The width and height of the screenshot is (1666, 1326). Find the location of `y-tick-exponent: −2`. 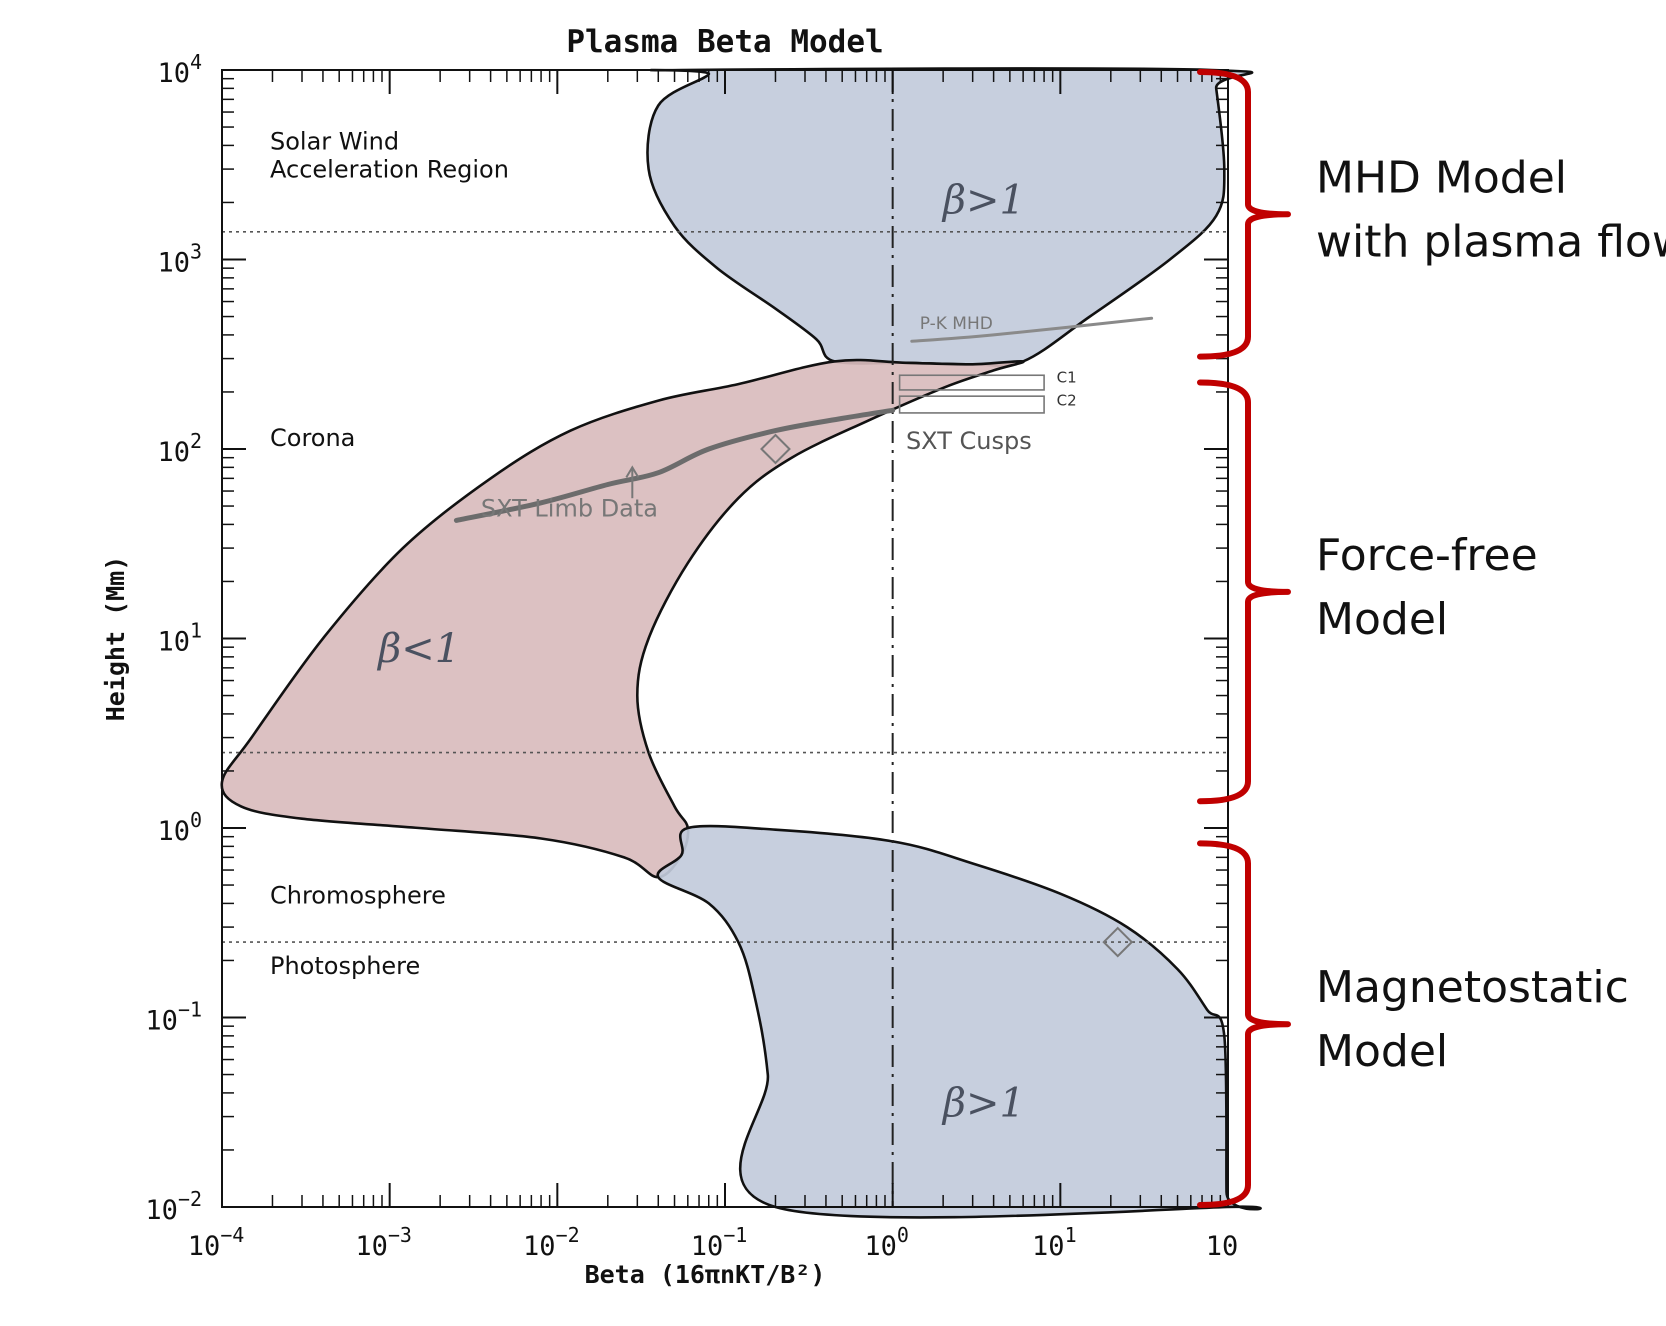

y-tick-exponent: −2 is located at coordinates (190, 1199).